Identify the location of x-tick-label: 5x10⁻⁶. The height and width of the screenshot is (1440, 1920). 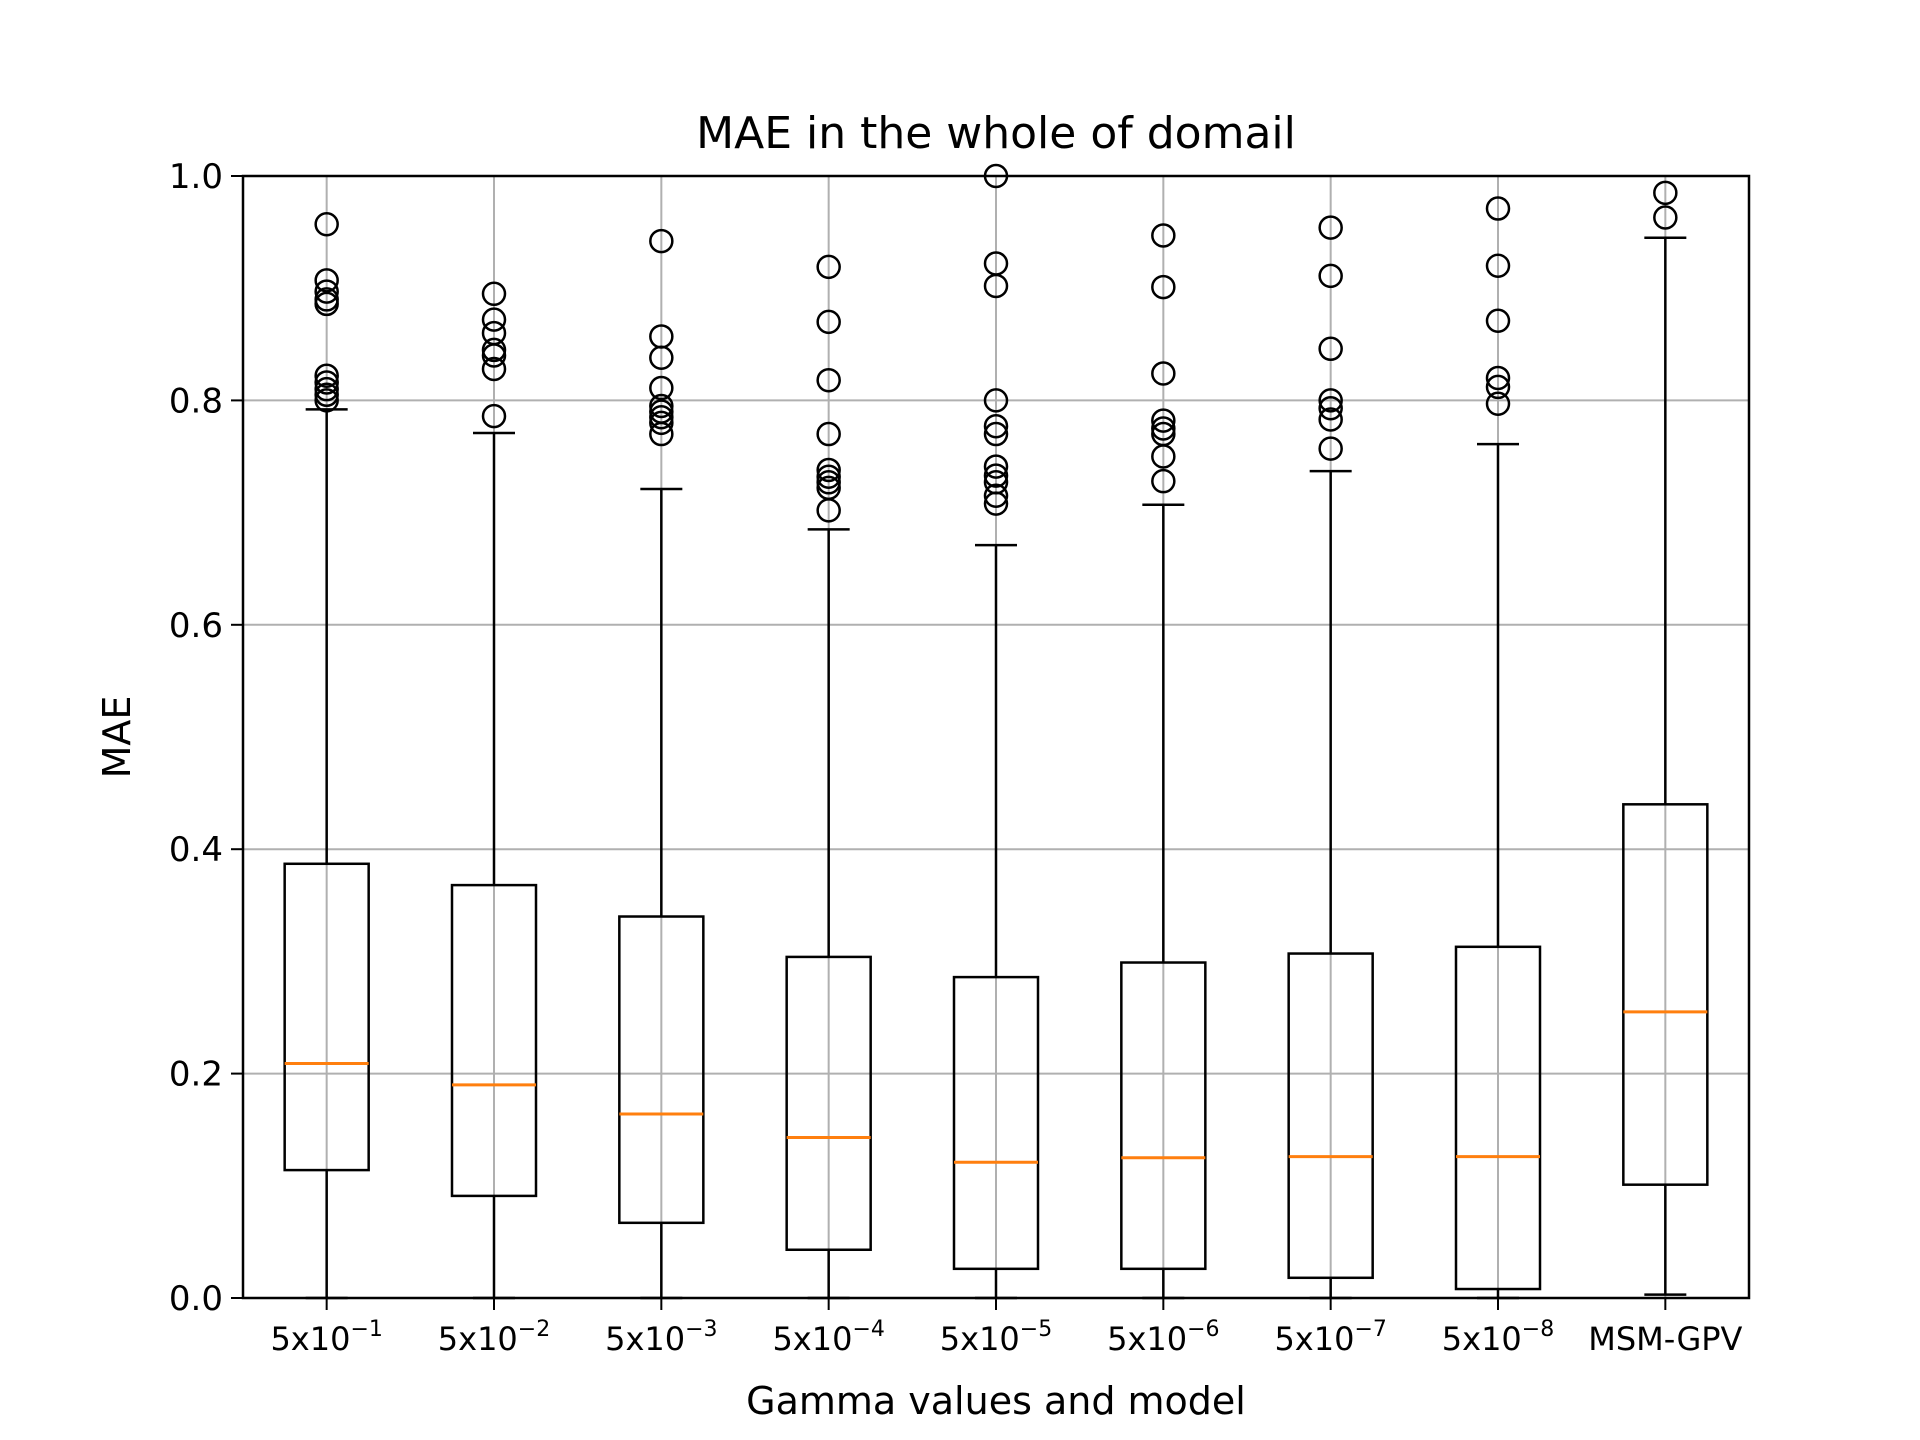
(1163, 1337).